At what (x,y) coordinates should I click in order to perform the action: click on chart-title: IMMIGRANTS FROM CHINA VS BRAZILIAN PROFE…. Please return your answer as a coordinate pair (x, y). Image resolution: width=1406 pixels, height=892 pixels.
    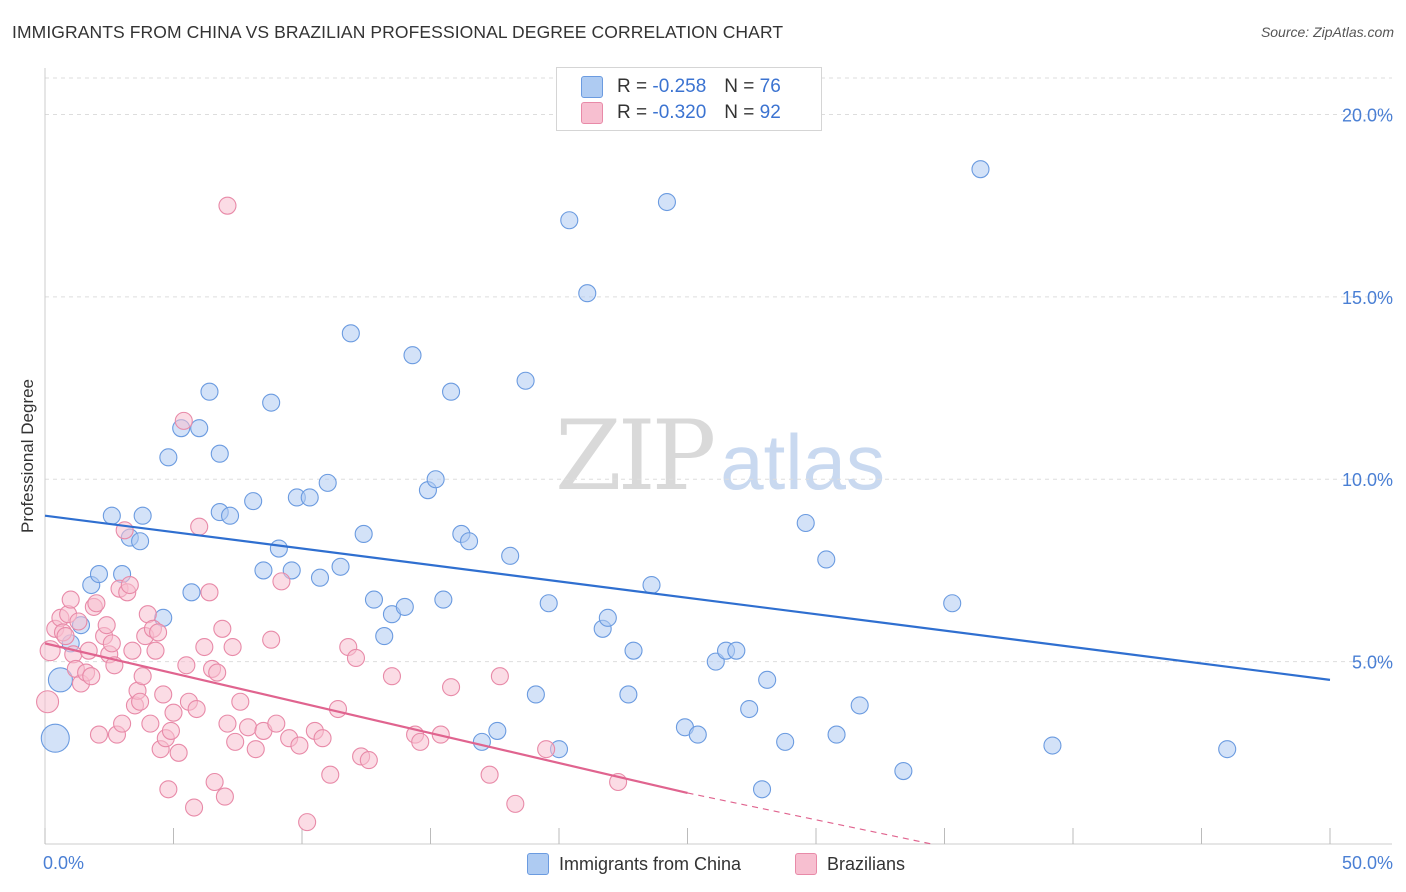
    Looking at the image, I should click on (398, 32).